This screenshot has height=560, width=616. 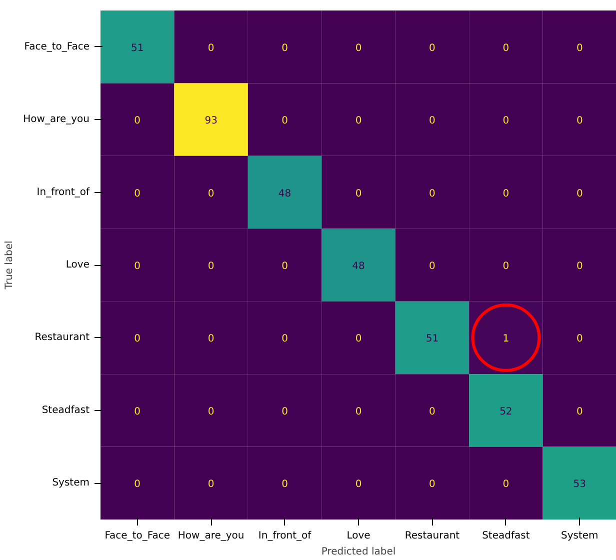 What do you see at coordinates (62, 338) in the screenshot?
I see `y-tick-label: Restaurant` at bounding box center [62, 338].